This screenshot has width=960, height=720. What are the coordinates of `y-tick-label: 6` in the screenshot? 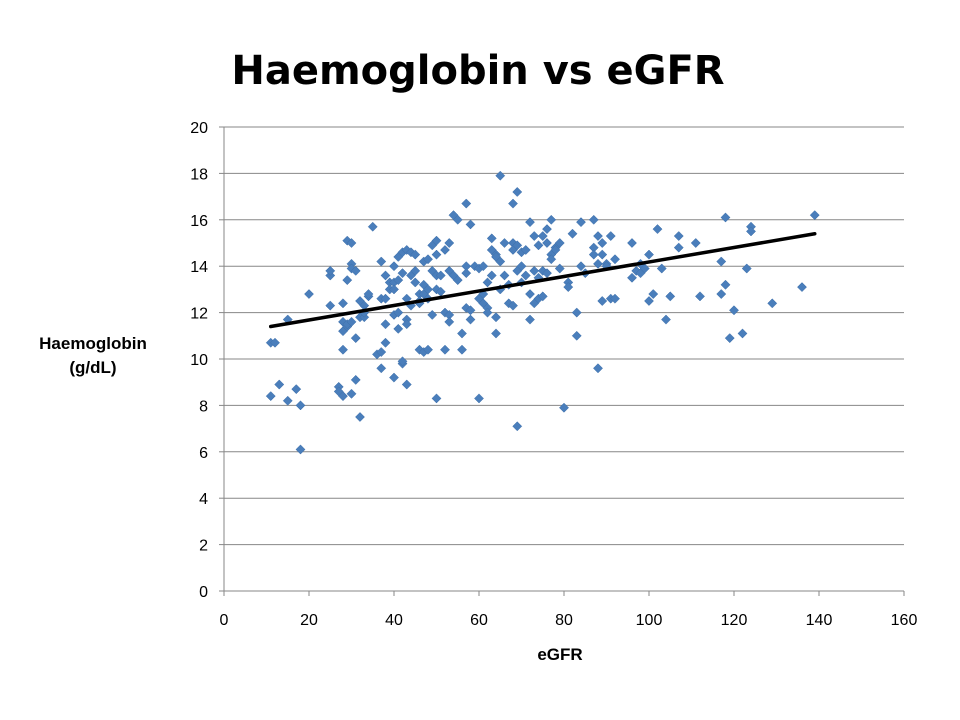 It's located at (203, 453).